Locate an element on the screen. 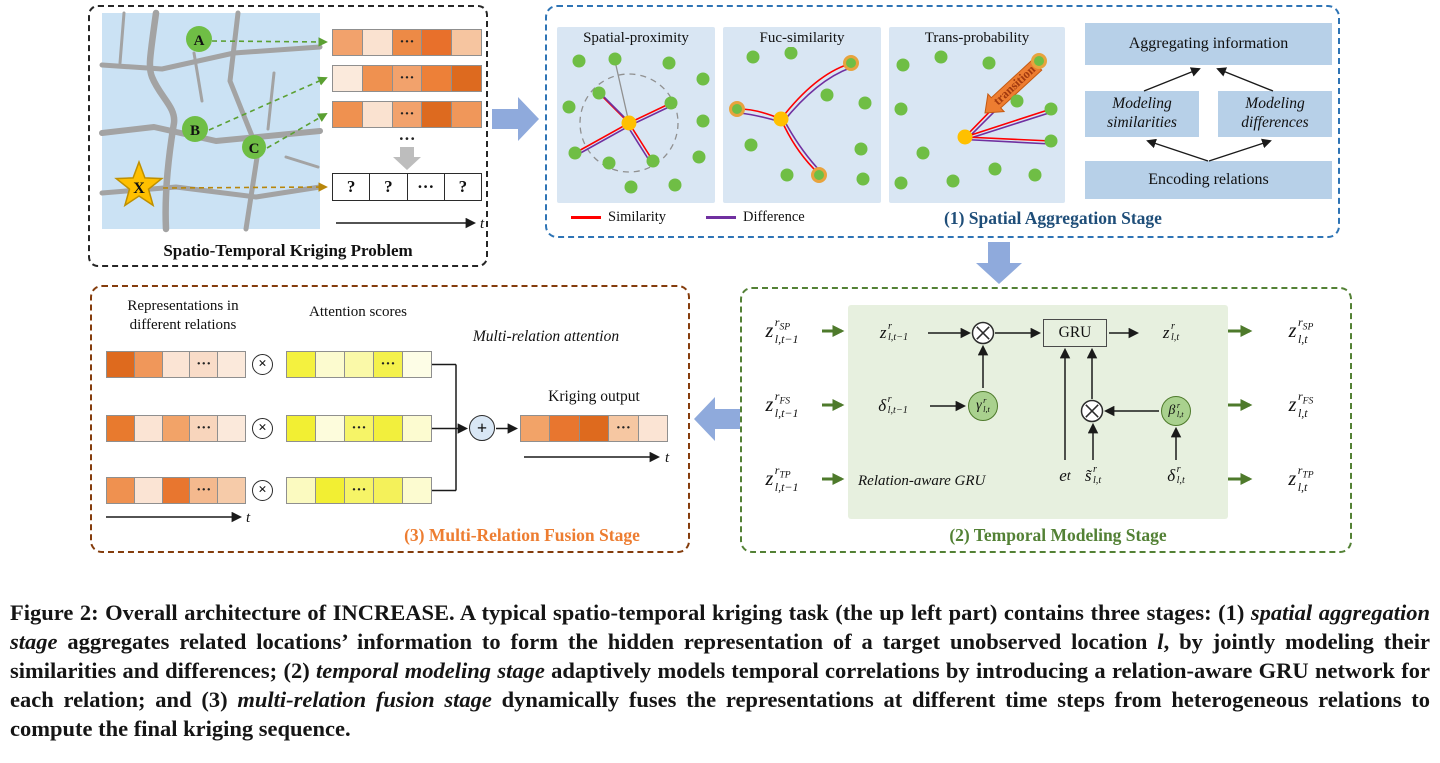 The width and height of the screenshot is (1440, 763). spatial-proximity-graphic is located at coordinates (636, 123).